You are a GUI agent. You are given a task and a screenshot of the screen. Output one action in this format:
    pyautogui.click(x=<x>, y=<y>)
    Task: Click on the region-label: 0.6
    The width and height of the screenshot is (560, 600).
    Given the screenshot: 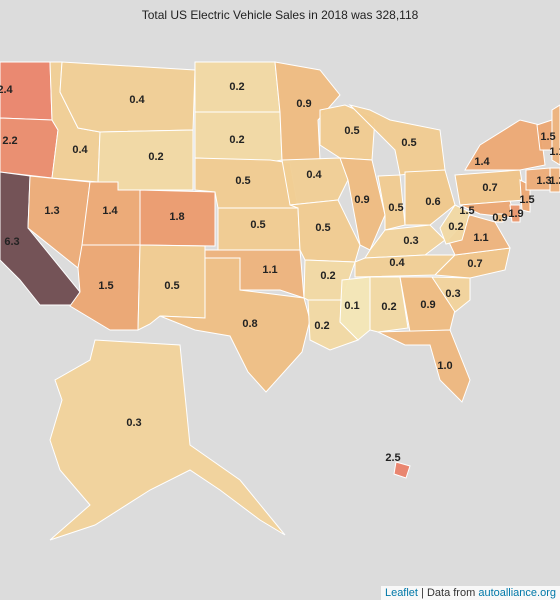 What is the action you would take?
    pyautogui.click(x=432, y=202)
    